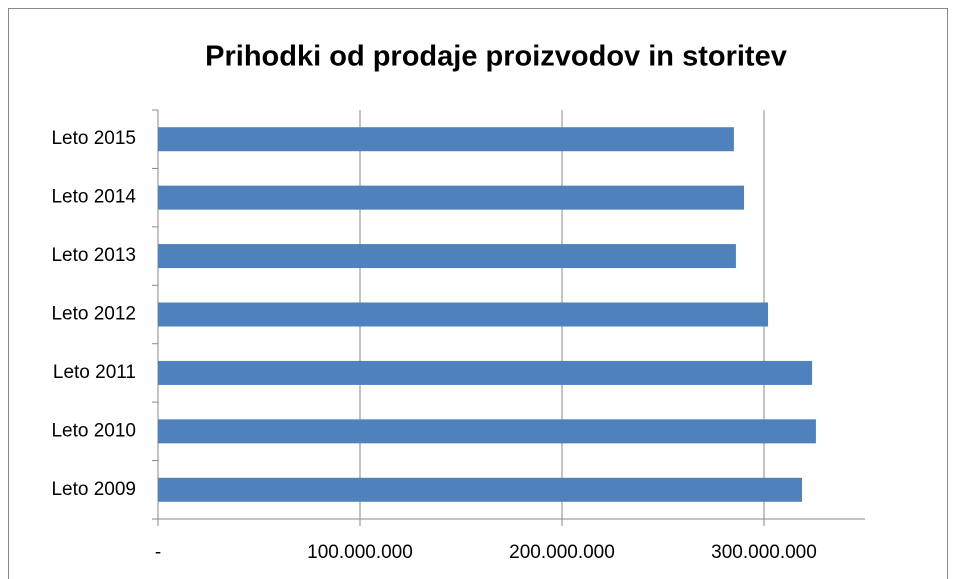  What do you see at coordinates (360, 552) in the screenshot?
I see `x-tick-label: 100.000.000` at bounding box center [360, 552].